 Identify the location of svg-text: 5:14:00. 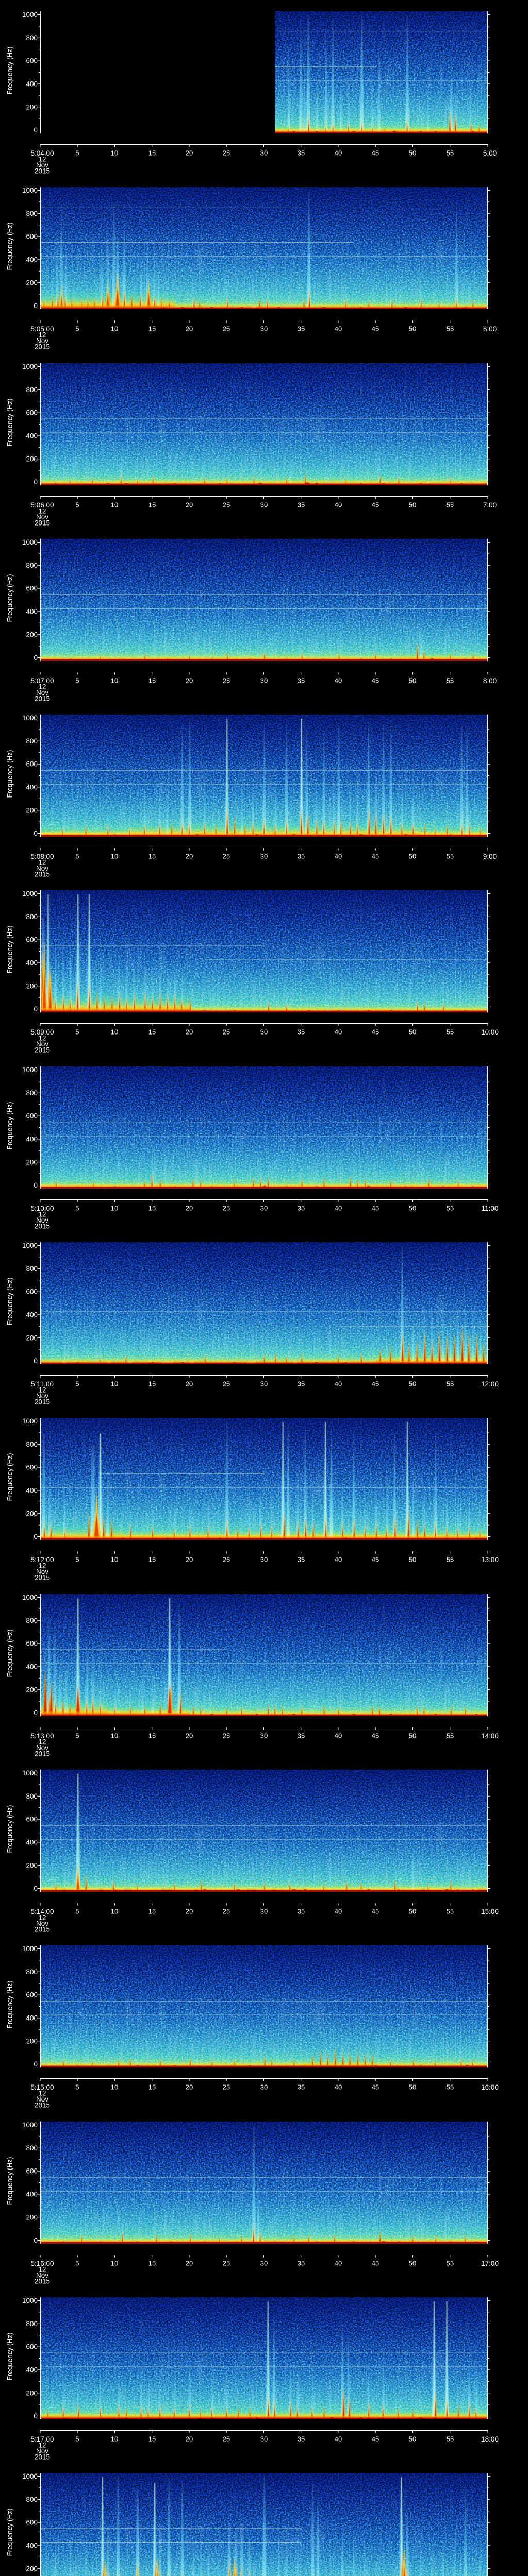
(42, 1912).